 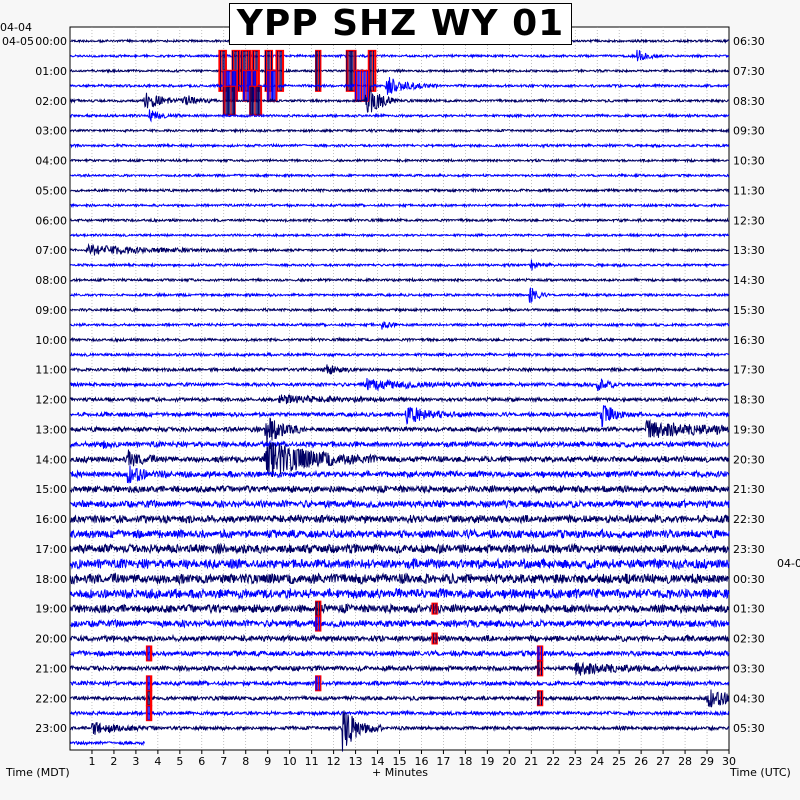 What do you see at coordinates (51, 549) in the screenshot?
I see `left-hour-label: 17:00` at bounding box center [51, 549].